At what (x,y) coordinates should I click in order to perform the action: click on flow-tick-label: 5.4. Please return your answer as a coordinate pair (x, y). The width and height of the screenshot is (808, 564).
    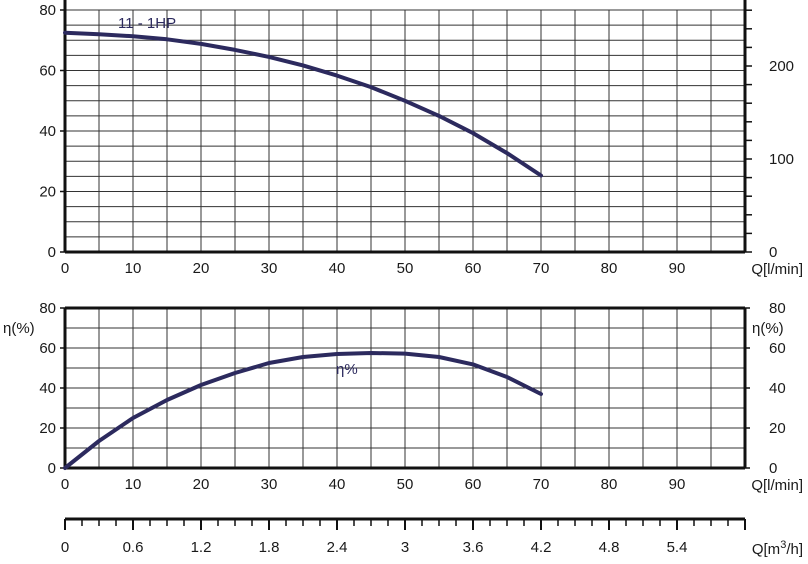
    Looking at the image, I should click on (677, 547).